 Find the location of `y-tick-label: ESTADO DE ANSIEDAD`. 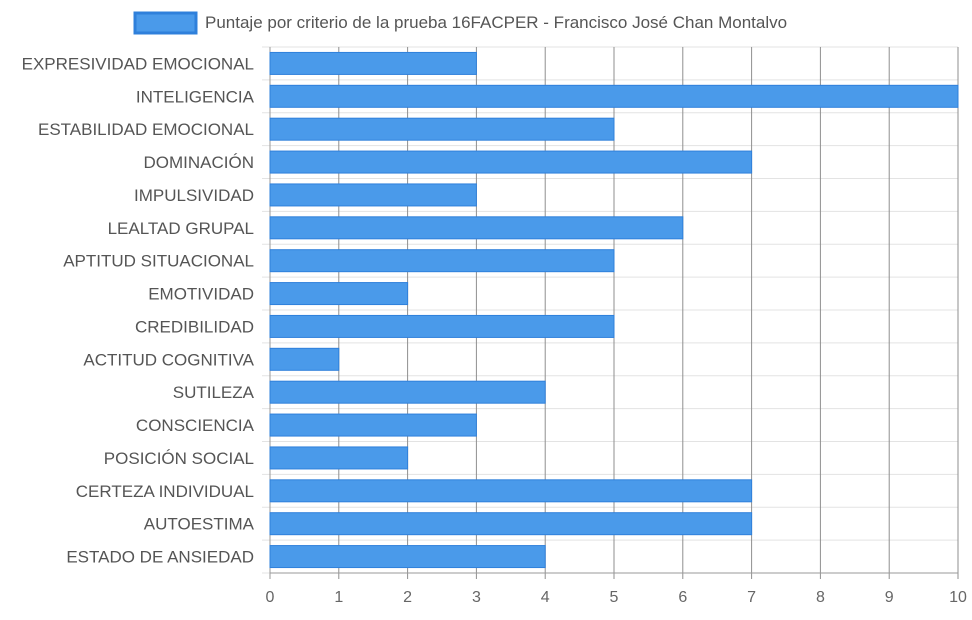

y-tick-label: ESTADO DE ANSIEDAD is located at coordinates (160, 557).